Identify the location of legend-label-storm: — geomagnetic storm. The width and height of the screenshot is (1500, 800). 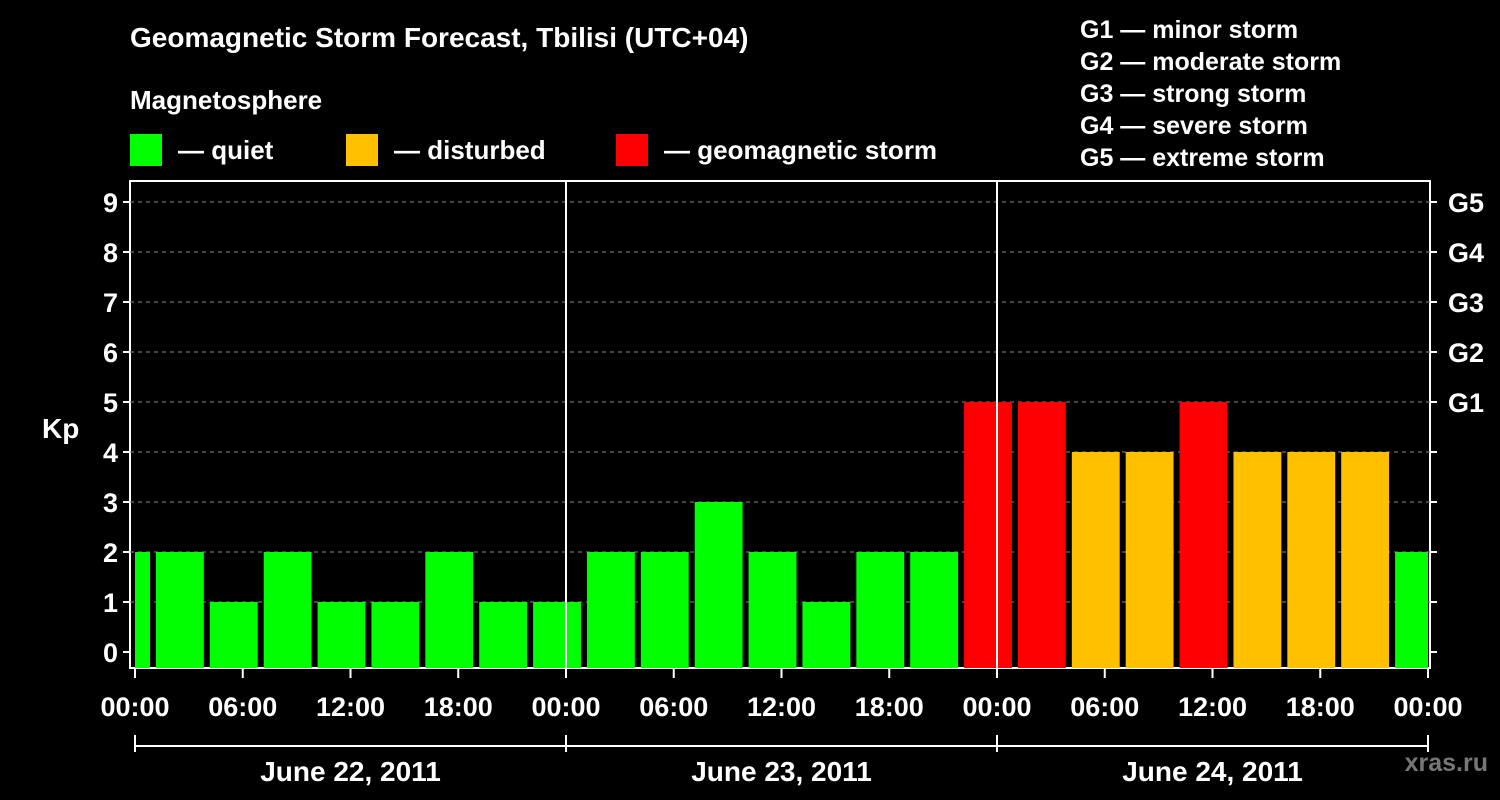
(801, 149).